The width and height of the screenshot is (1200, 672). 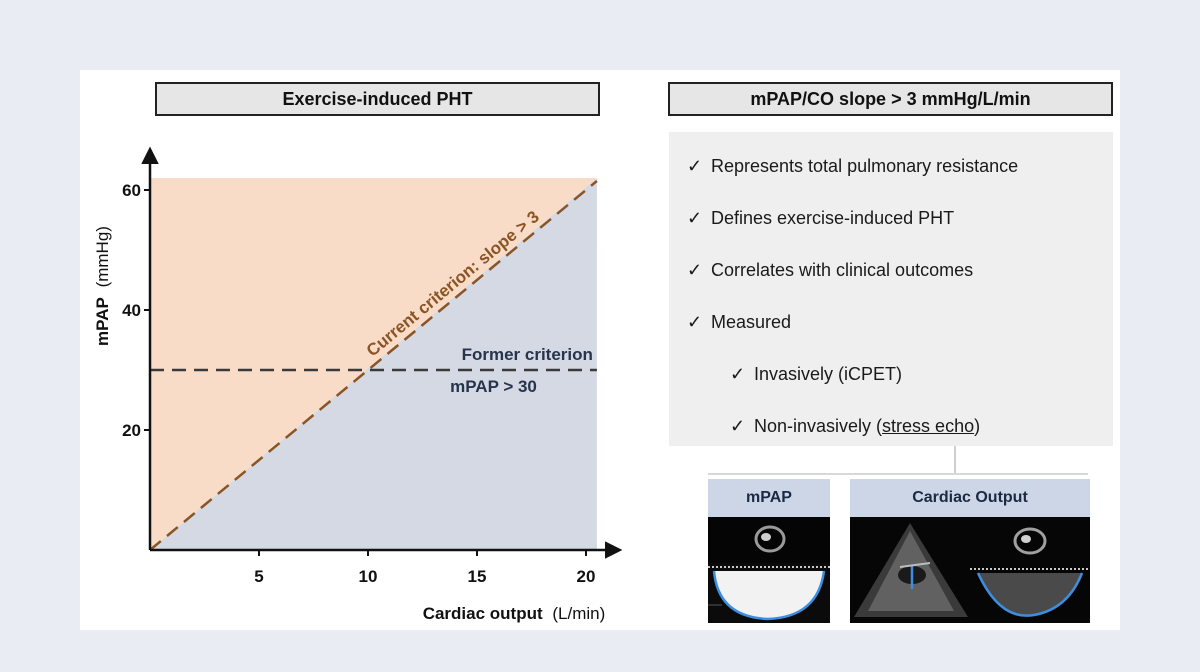 What do you see at coordinates (377, 99) in the screenshot?
I see `left-panel-title: Exercise-induced PHT` at bounding box center [377, 99].